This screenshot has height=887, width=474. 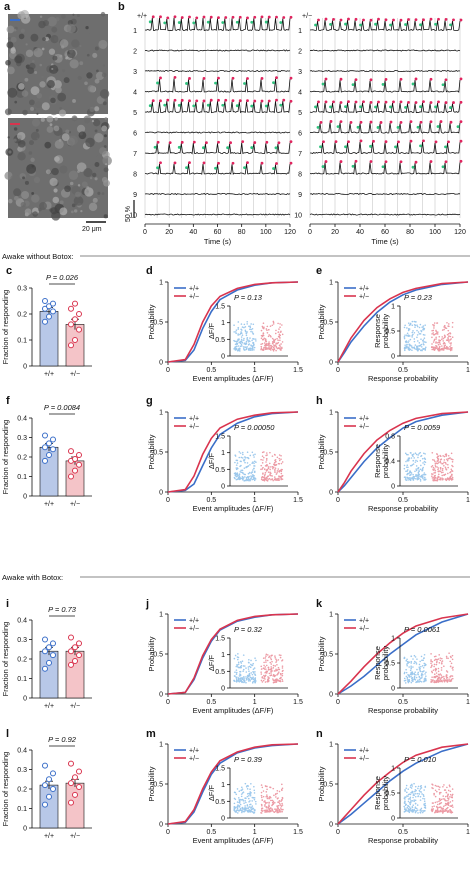 What do you see at coordinates (211, 330) in the screenshot?
I see `inset-y-axis-label: ΔF/F` at bounding box center [211, 330].